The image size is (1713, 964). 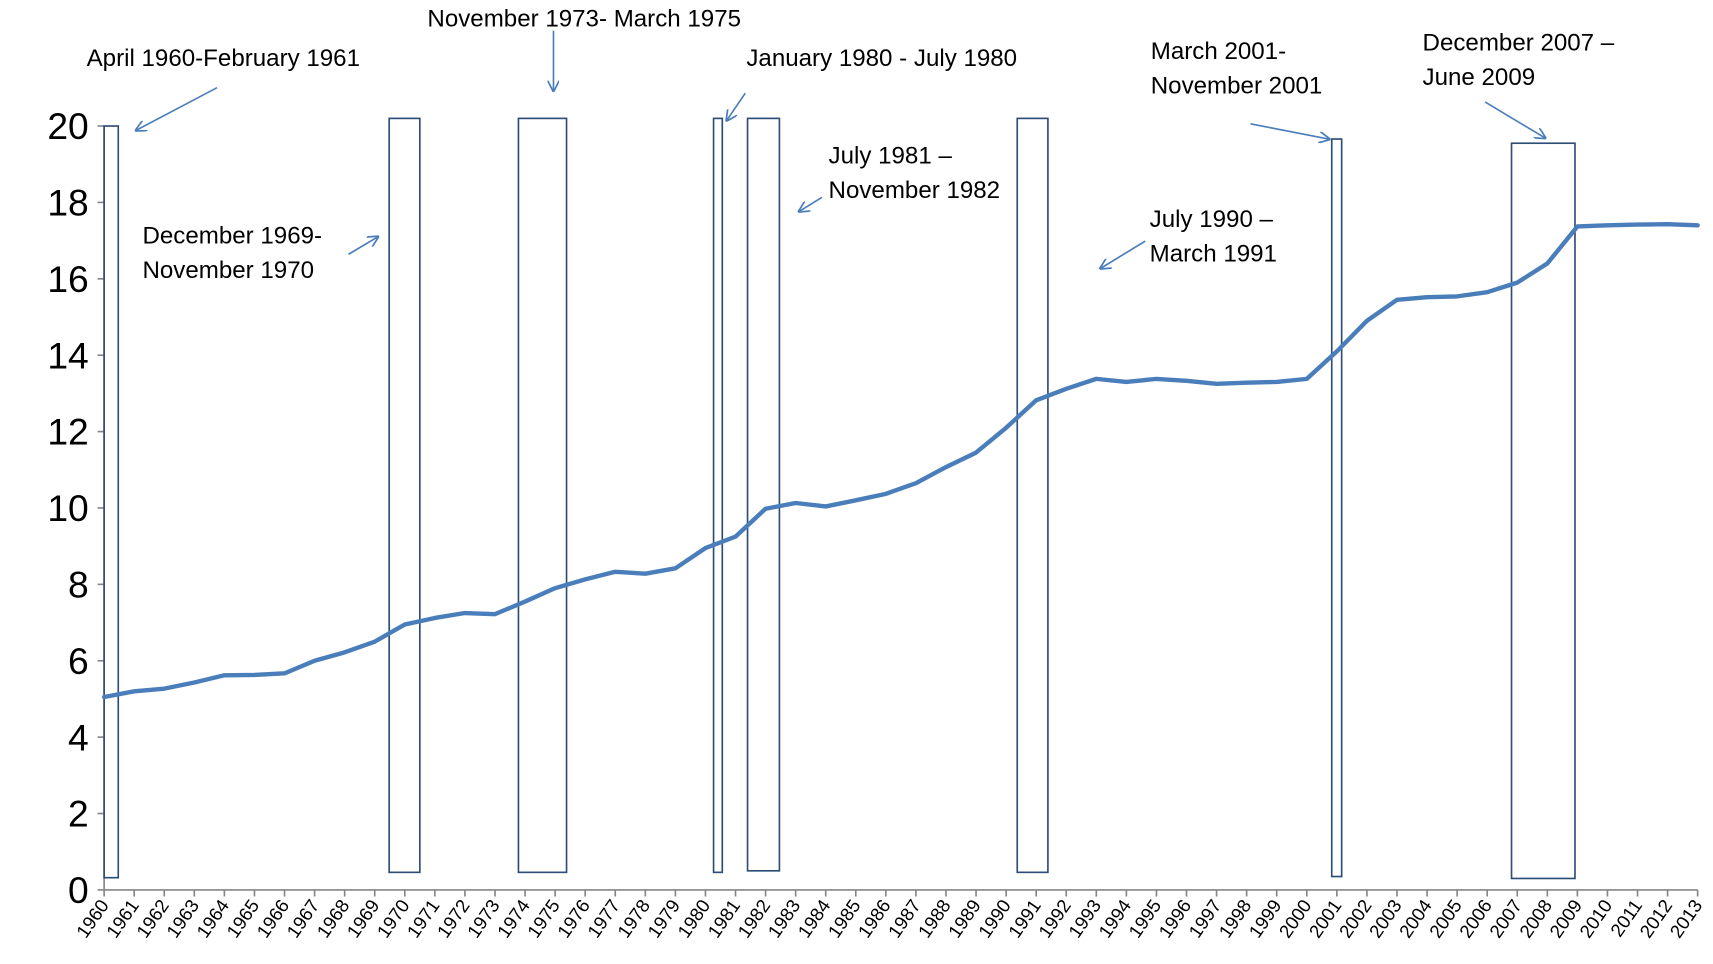 I want to click on x-tick-label: 1966, so click(x=272, y=919).